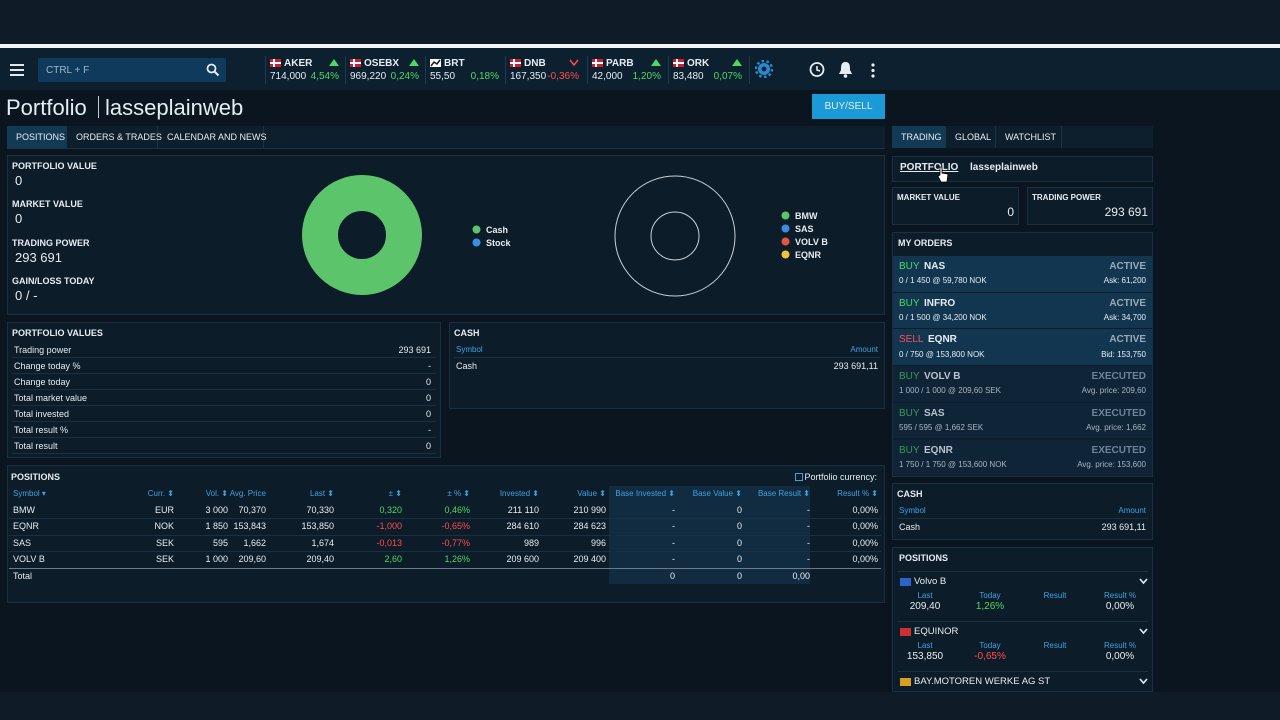  I want to click on column-header: Curr. ⬍, so click(160, 494).